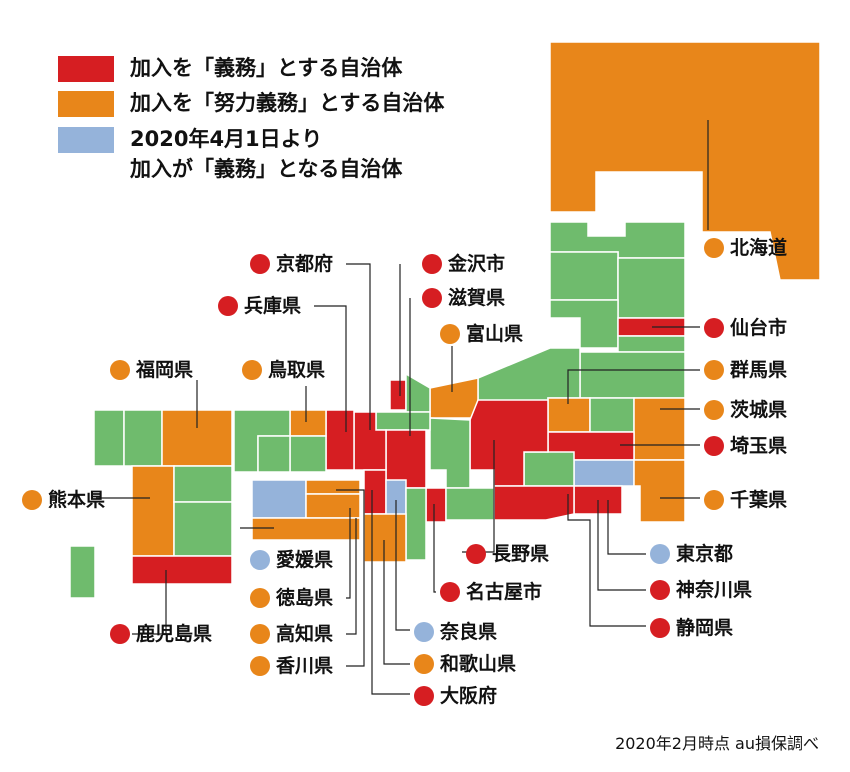 The image size is (850, 772). Describe the element at coordinates (306, 529) in the screenshot. I see `region-kochi` at that location.